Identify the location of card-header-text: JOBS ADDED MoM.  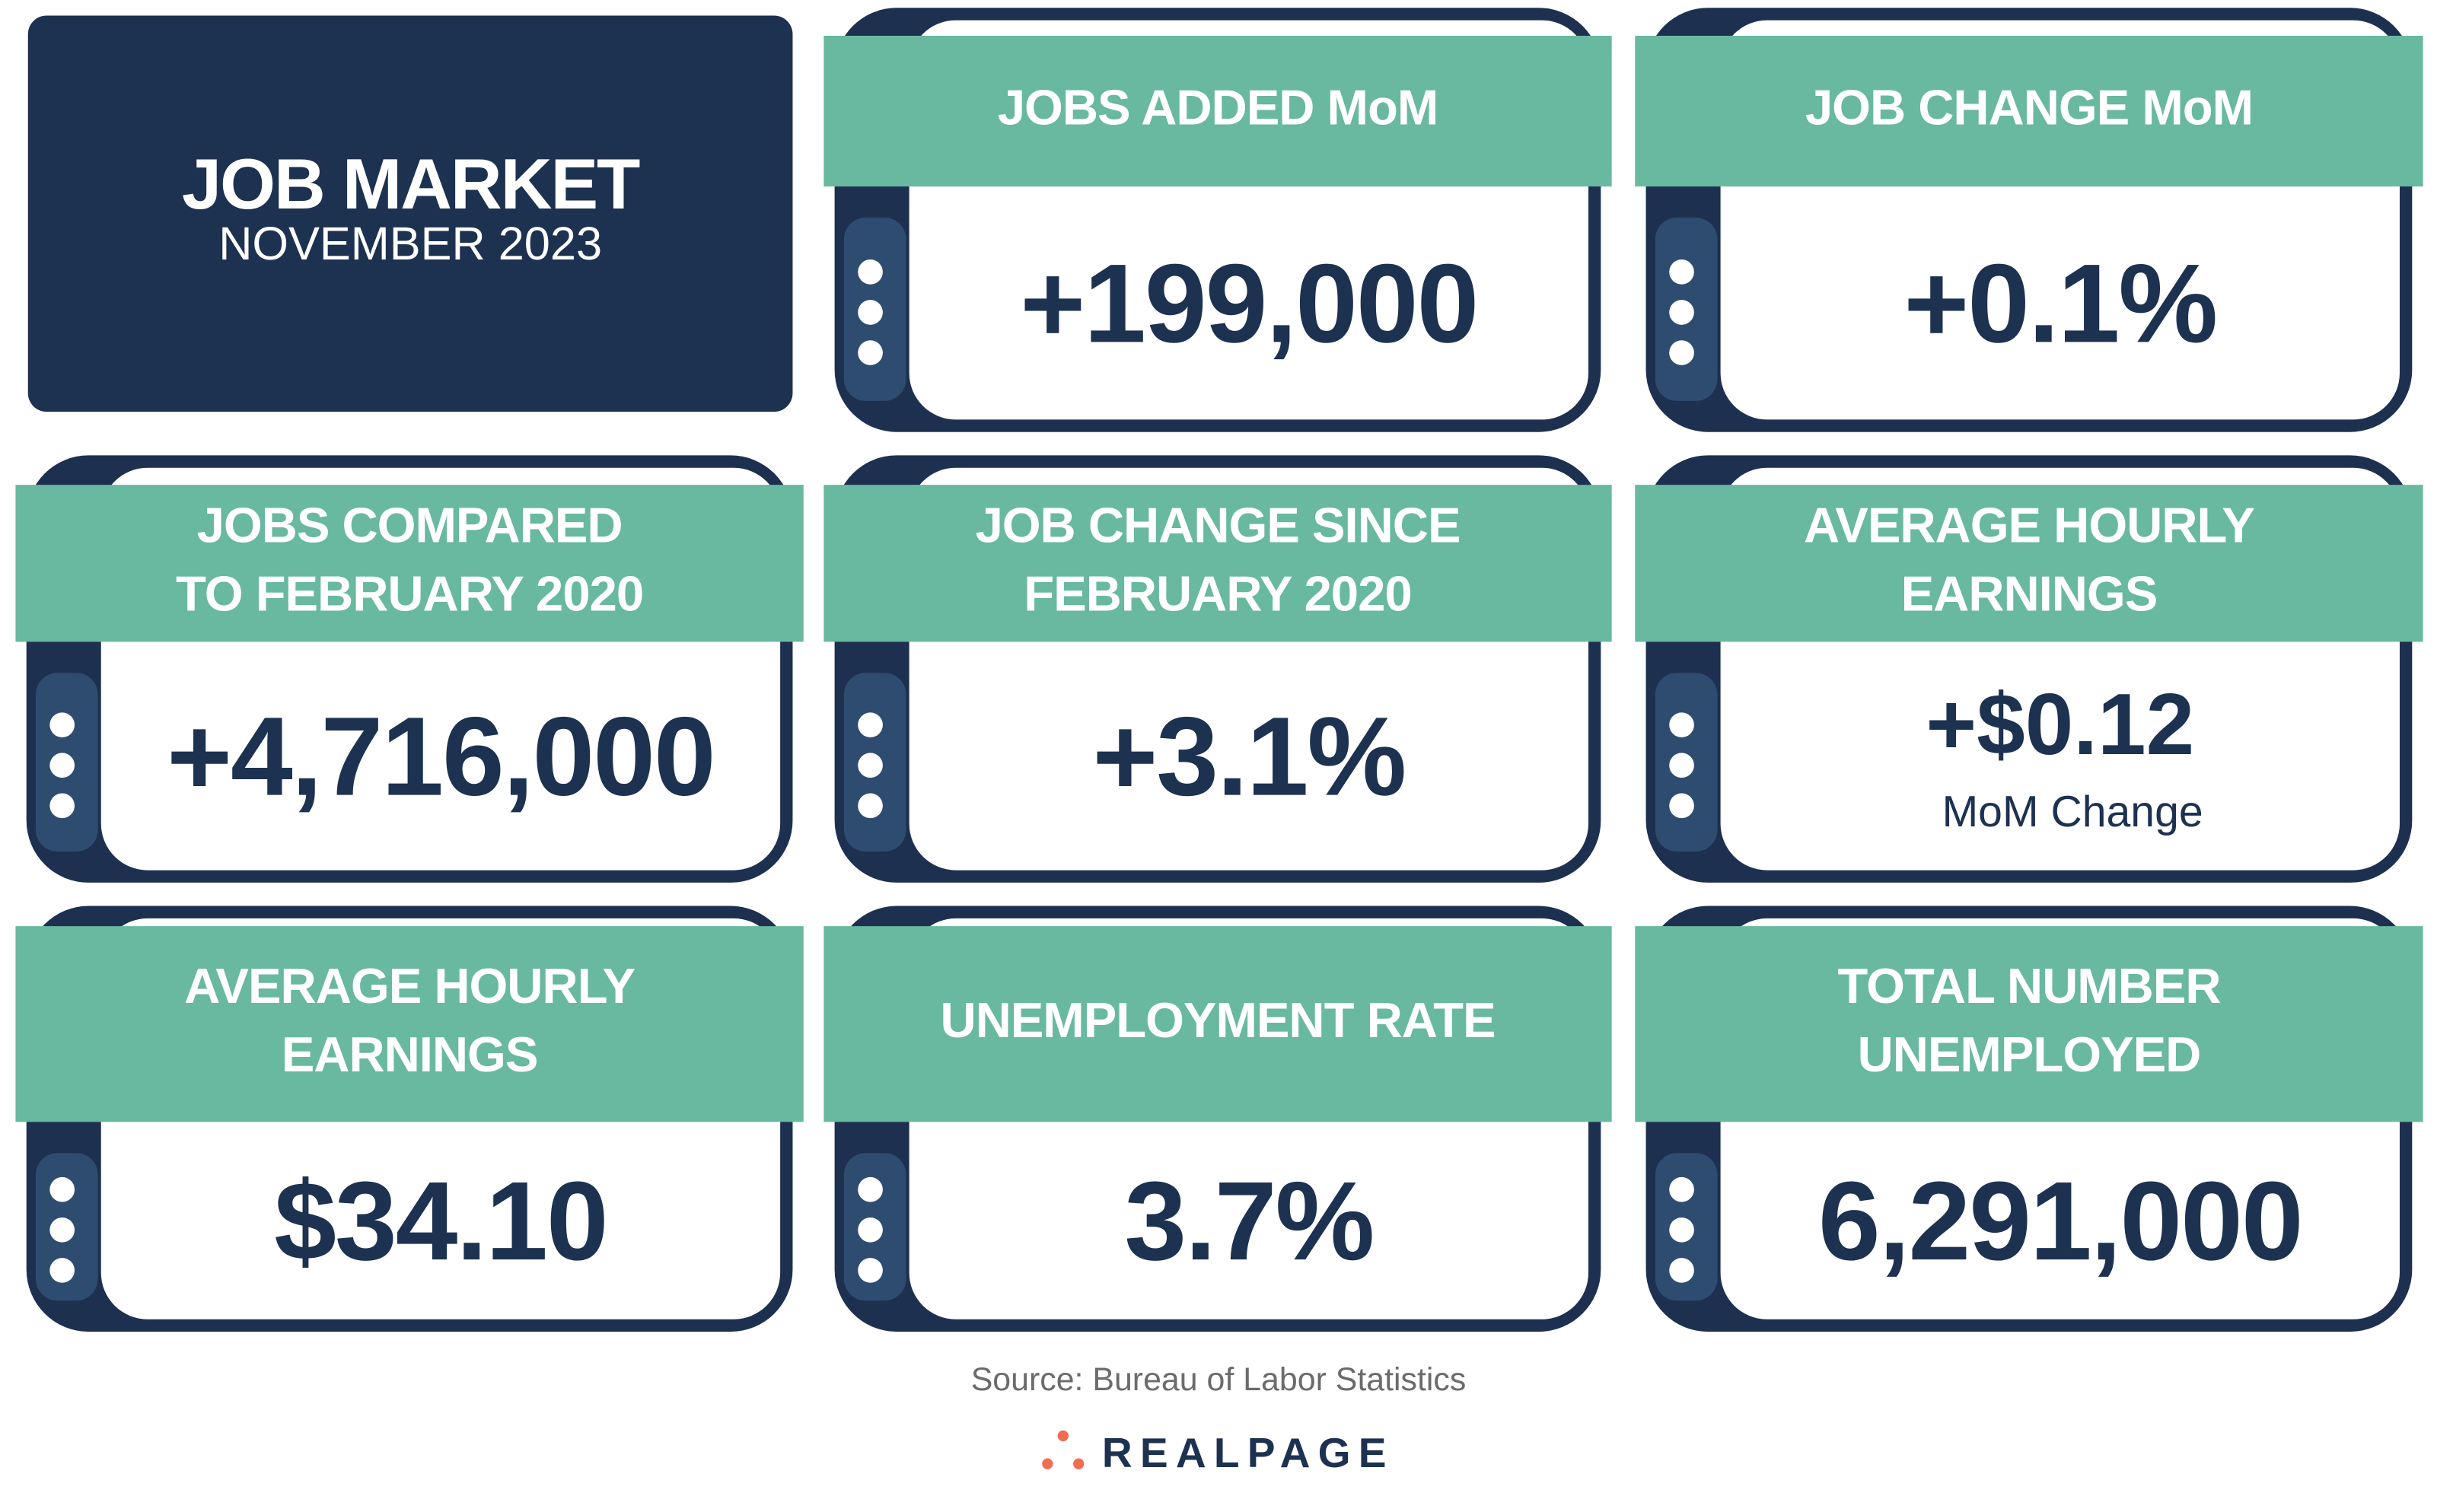
(1218, 107).